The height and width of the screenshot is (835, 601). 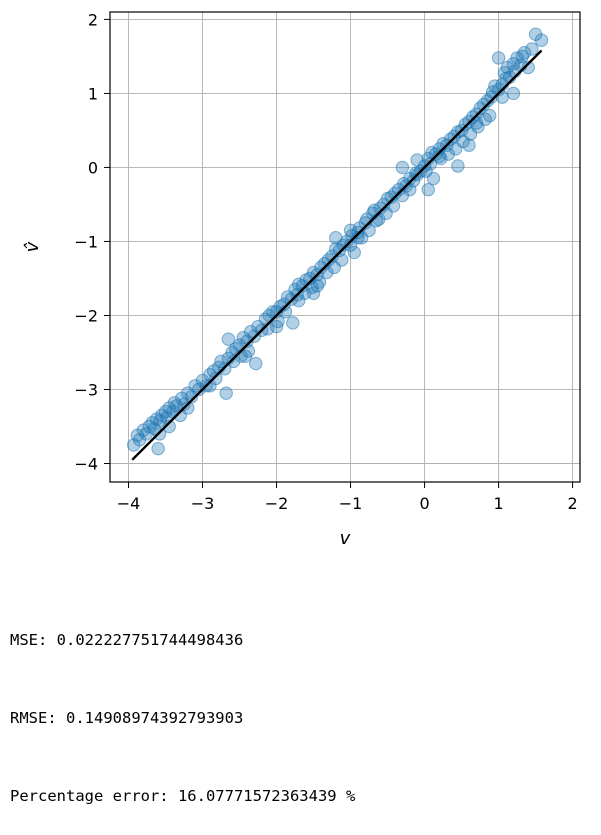 What do you see at coordinates (93, 167) in the screenshot?
I see `y-tick-label: 0` at bounding box center [93, 167].